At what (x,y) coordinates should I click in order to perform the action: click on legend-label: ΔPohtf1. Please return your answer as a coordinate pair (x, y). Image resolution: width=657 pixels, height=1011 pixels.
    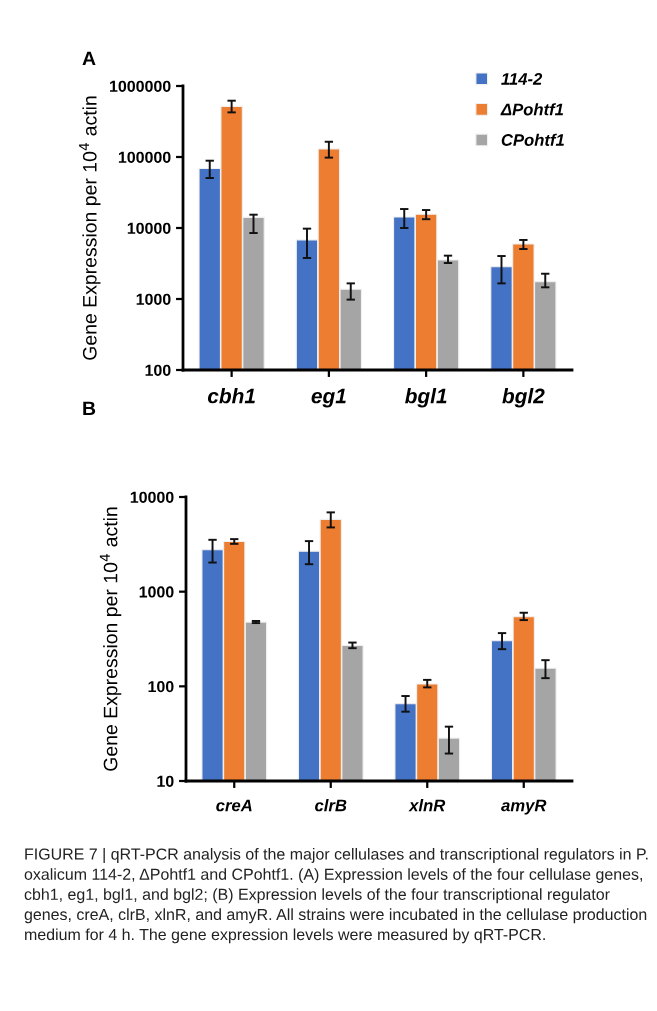
    Looking at the image, I should click on (532, 109).